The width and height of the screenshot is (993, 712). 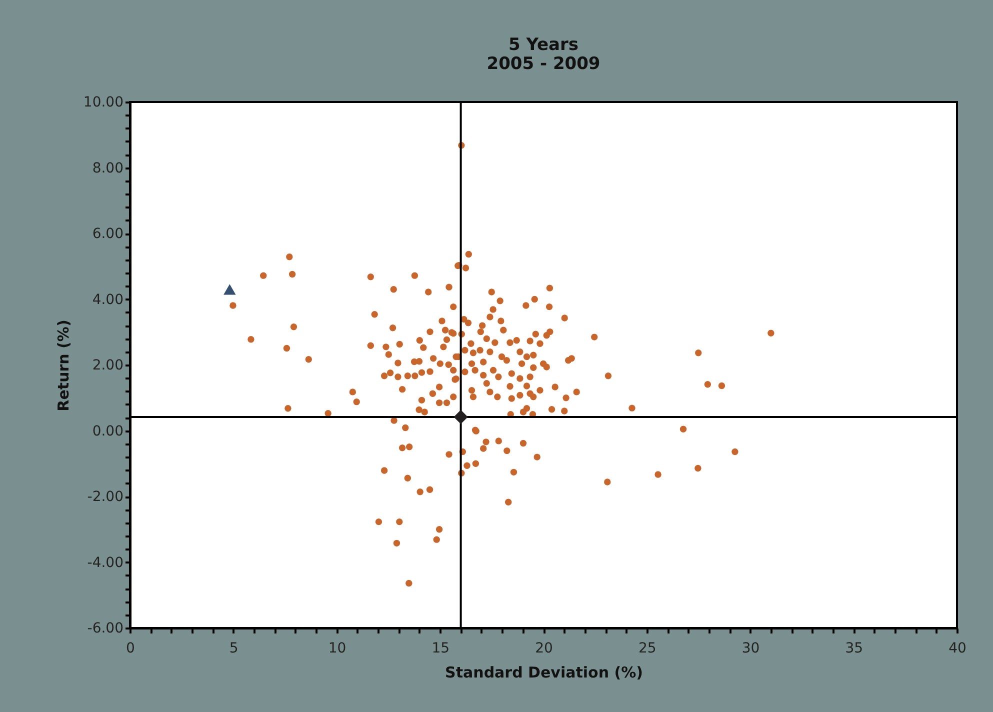 I want to click on y-tick-label: -6.00, so click(x=105, y=628).